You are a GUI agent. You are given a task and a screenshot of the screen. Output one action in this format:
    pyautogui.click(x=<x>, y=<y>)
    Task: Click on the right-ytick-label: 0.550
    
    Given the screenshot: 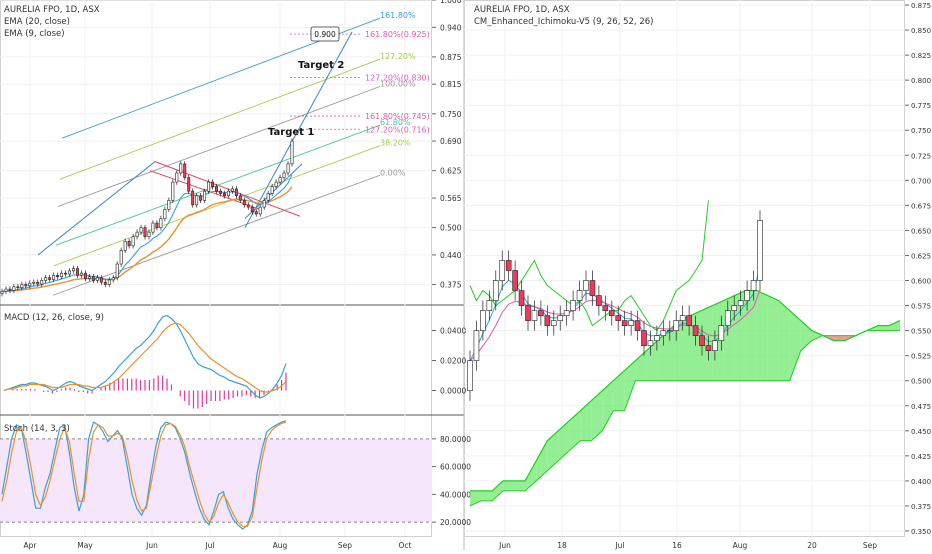 What is the action you would take?
    pyautogui.click(x=921, y=332)
    